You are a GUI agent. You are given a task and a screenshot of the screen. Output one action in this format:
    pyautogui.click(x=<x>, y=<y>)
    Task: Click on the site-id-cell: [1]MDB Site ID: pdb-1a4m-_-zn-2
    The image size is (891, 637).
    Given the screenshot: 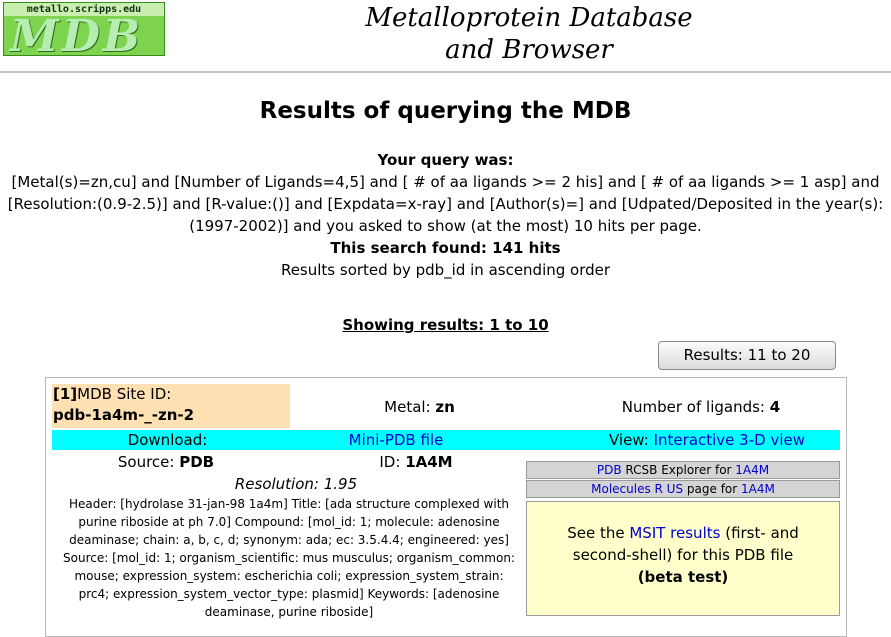 What is the action you would take?
    pyautogui.click(x=171, y=406)
    